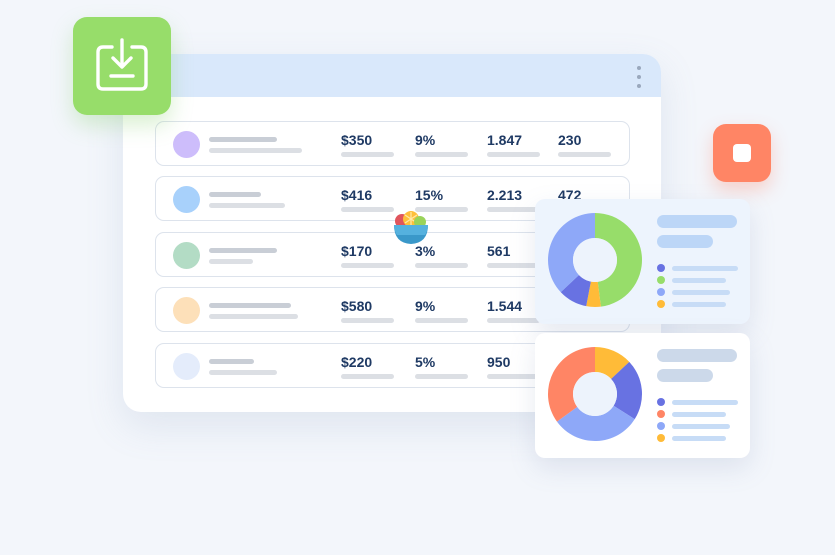 The width and height of the screenshot is (835, 555). I want to click on stop-button, so click(742, 153).